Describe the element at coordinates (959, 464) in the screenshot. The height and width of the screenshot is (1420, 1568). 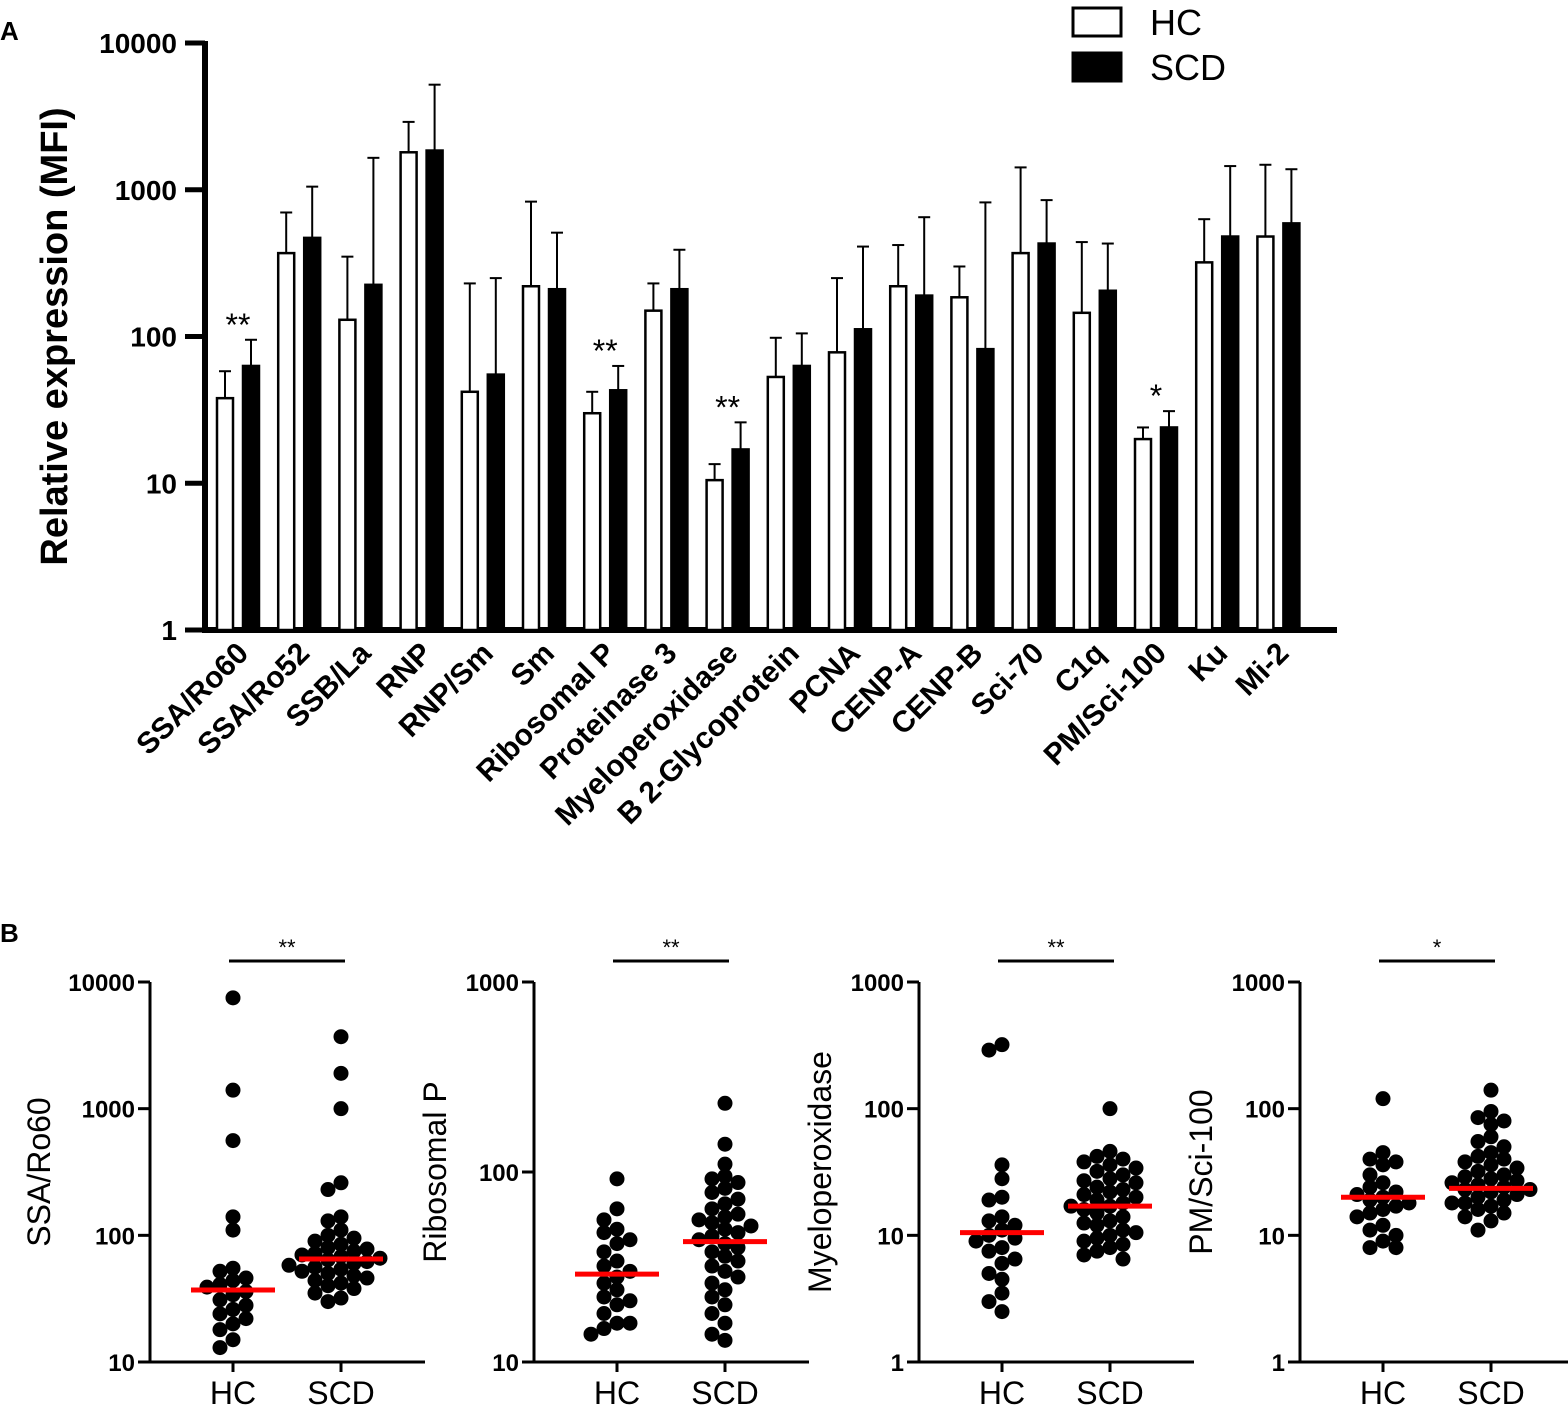
I see `bar-hc-cenp-b` at that location.